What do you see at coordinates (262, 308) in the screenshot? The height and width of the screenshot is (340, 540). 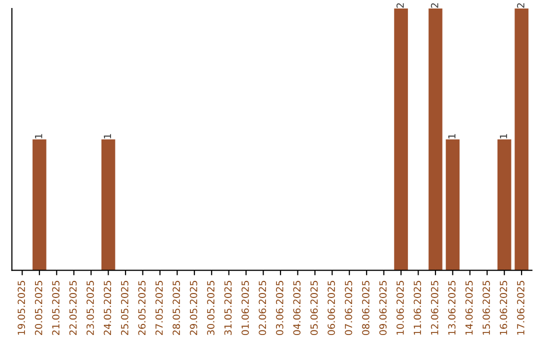 I see `x-tick-label: 02.06.2025` at bounding box center [262, 308].